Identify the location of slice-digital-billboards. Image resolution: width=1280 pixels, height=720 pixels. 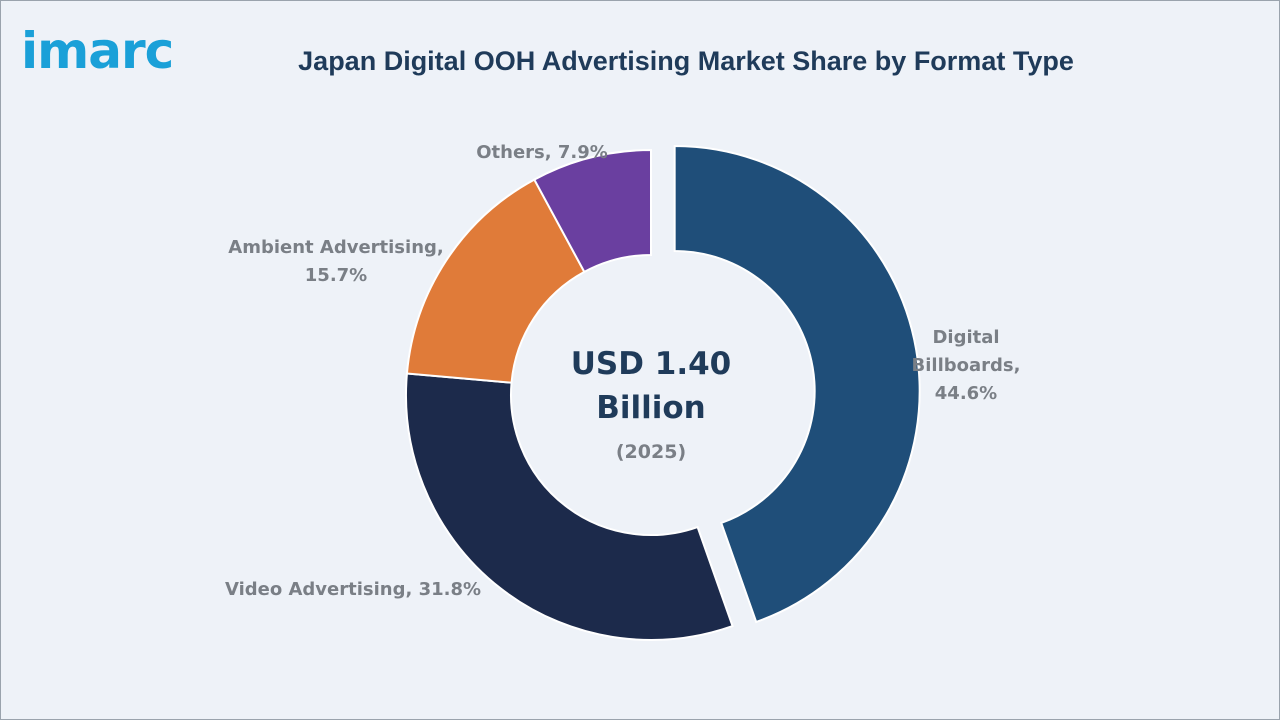
(797, 384).